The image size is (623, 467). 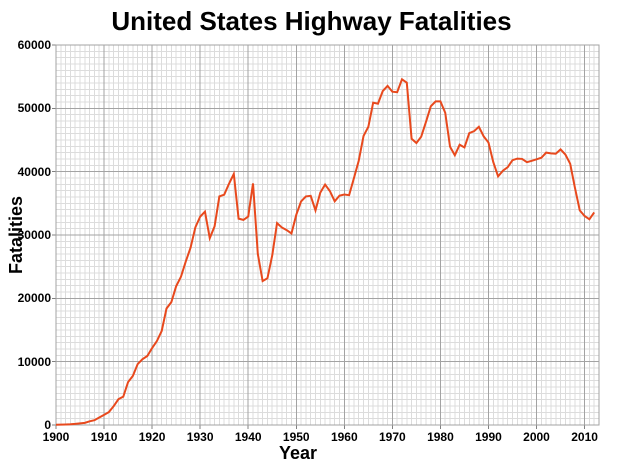 I want to click on x-axis-title: Year, so click(x=298, y=453).